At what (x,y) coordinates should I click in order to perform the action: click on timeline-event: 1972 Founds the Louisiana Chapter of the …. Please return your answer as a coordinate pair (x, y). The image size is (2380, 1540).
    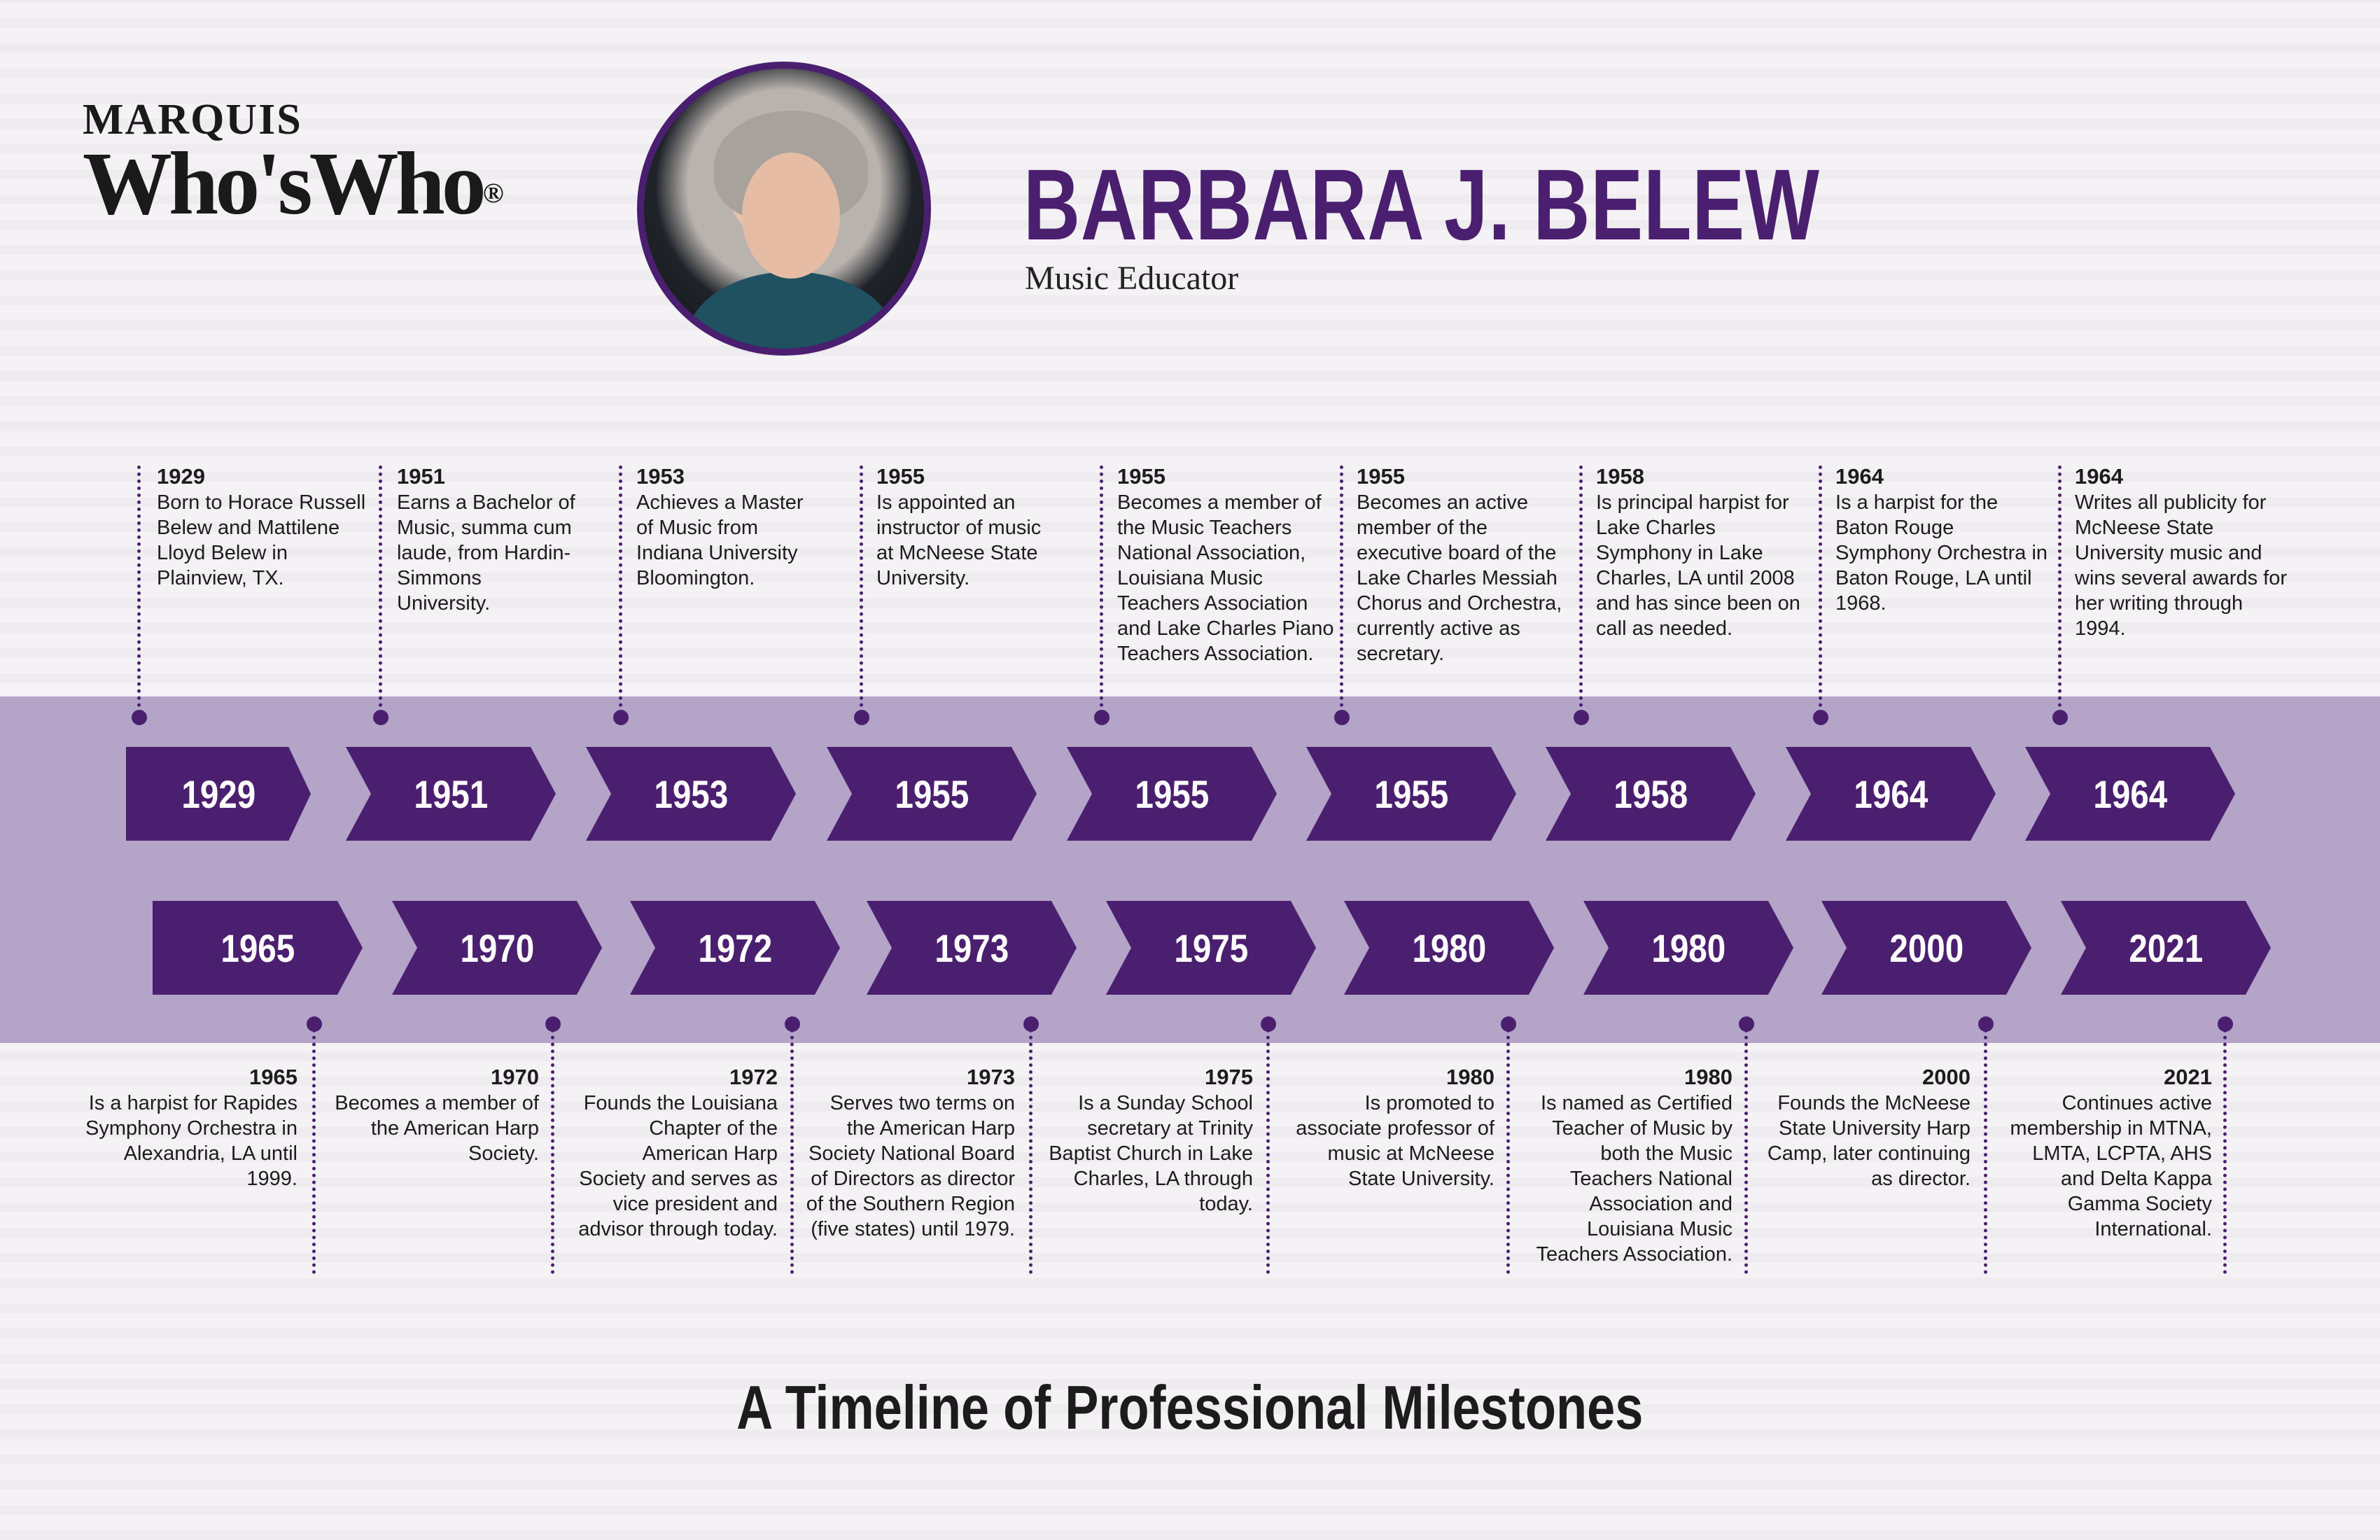
    Looking at the image, I should click on (674, 1153).